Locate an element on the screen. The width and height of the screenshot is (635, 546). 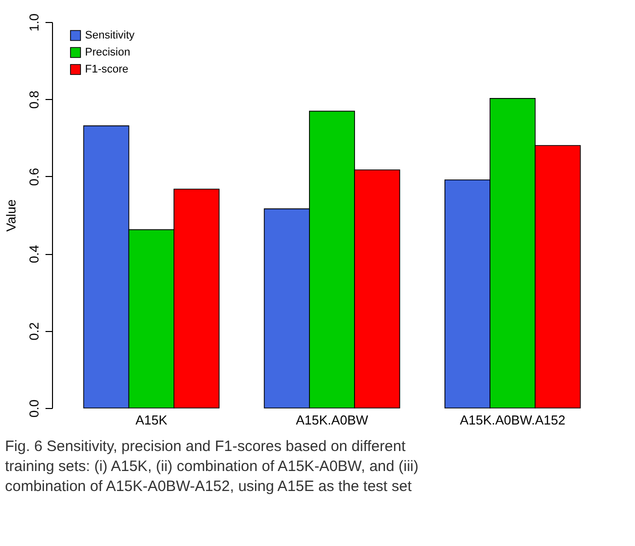
y-tick-label: 0.4 is located at coordinates (34, 254).